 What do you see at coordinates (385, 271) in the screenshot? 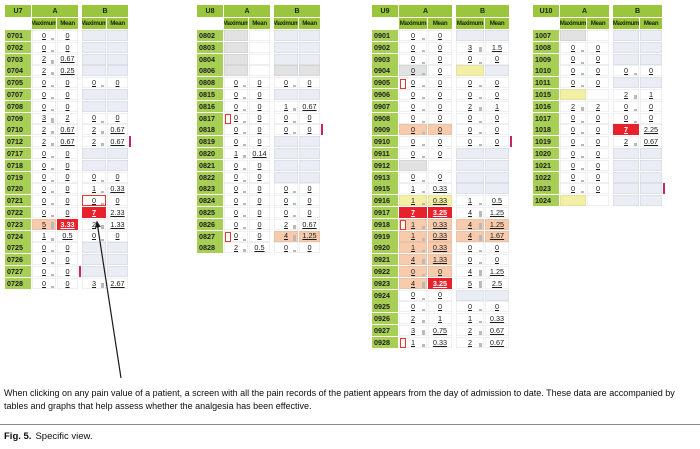
I see `patient-row-id: 0922` at bounding box center [385, 271].